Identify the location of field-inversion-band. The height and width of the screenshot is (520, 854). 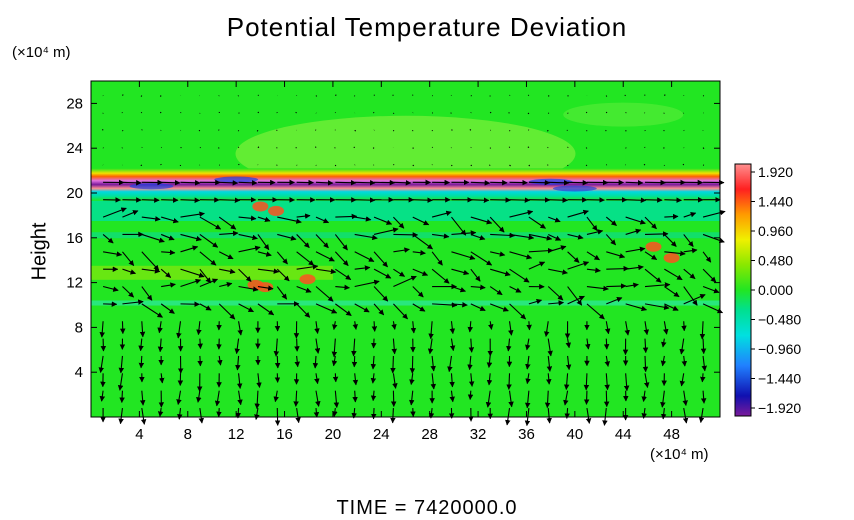
(405, 184).